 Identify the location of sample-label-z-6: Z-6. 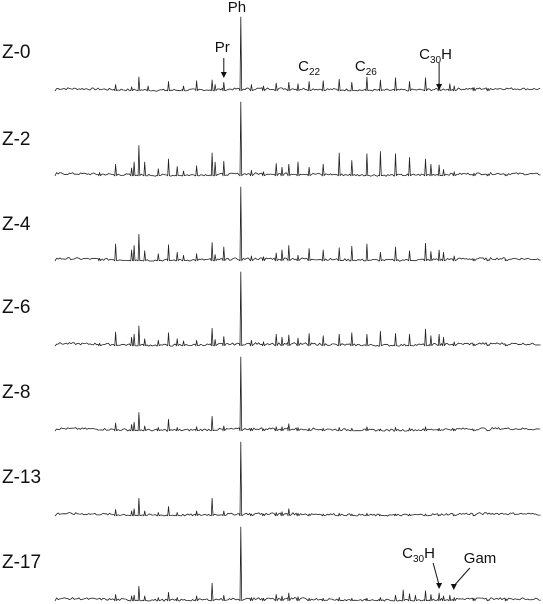
(16, 307).